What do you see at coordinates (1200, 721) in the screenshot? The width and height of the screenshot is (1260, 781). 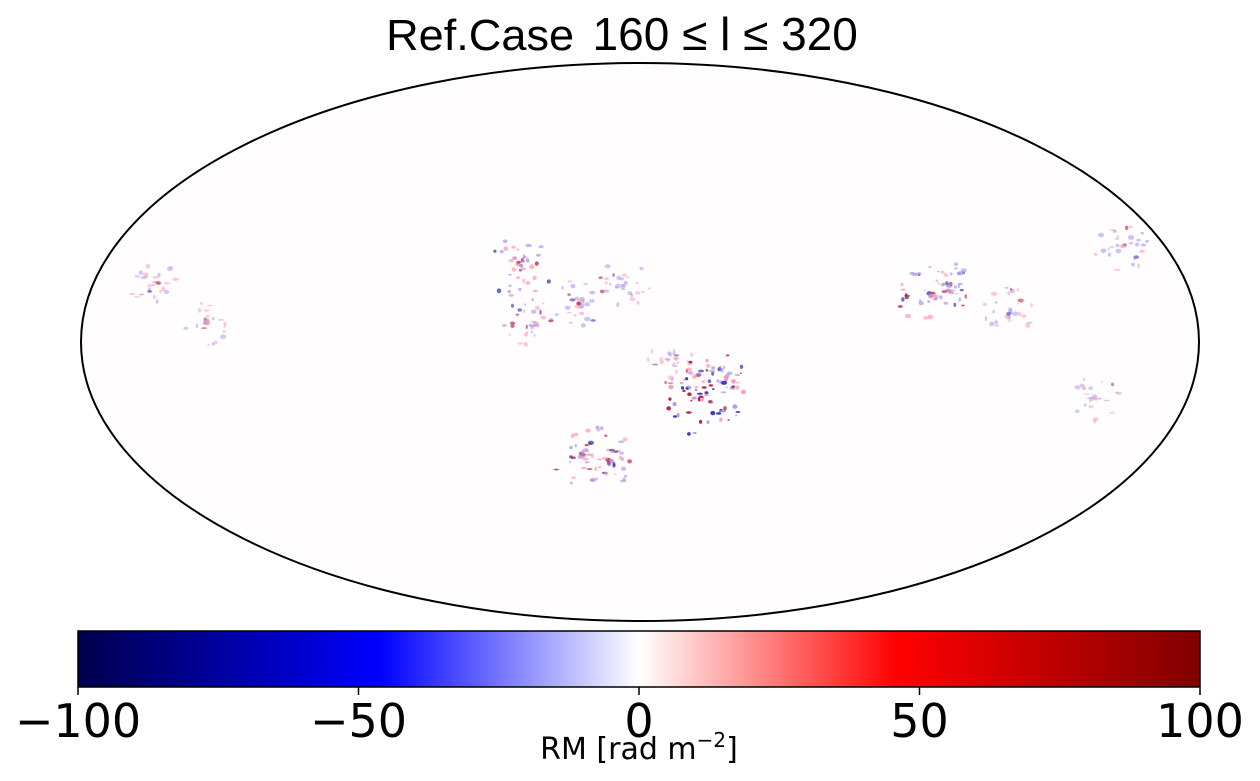 I see `colorbar-tick-label: 100` at bounding box center [1200, 721].